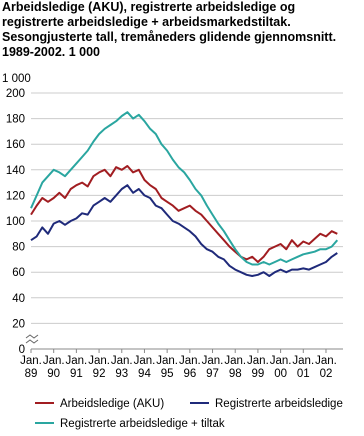 The height and width of the screenshot is (436, 364). What do you see at coordinates (18, 324) in the screenshot?
I see `y-tick-label: 20` at bounding box center [18, 324].